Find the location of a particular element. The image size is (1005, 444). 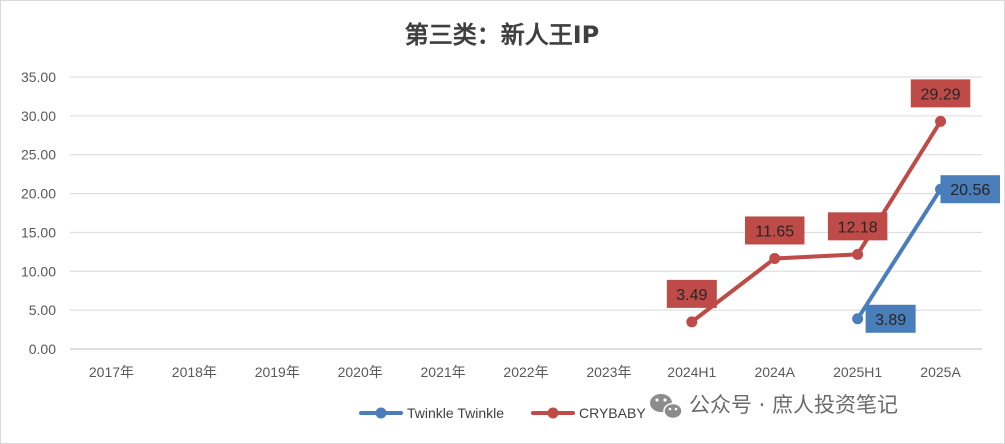

x-tick-label: 2025A is located at coordinates (940, 372).